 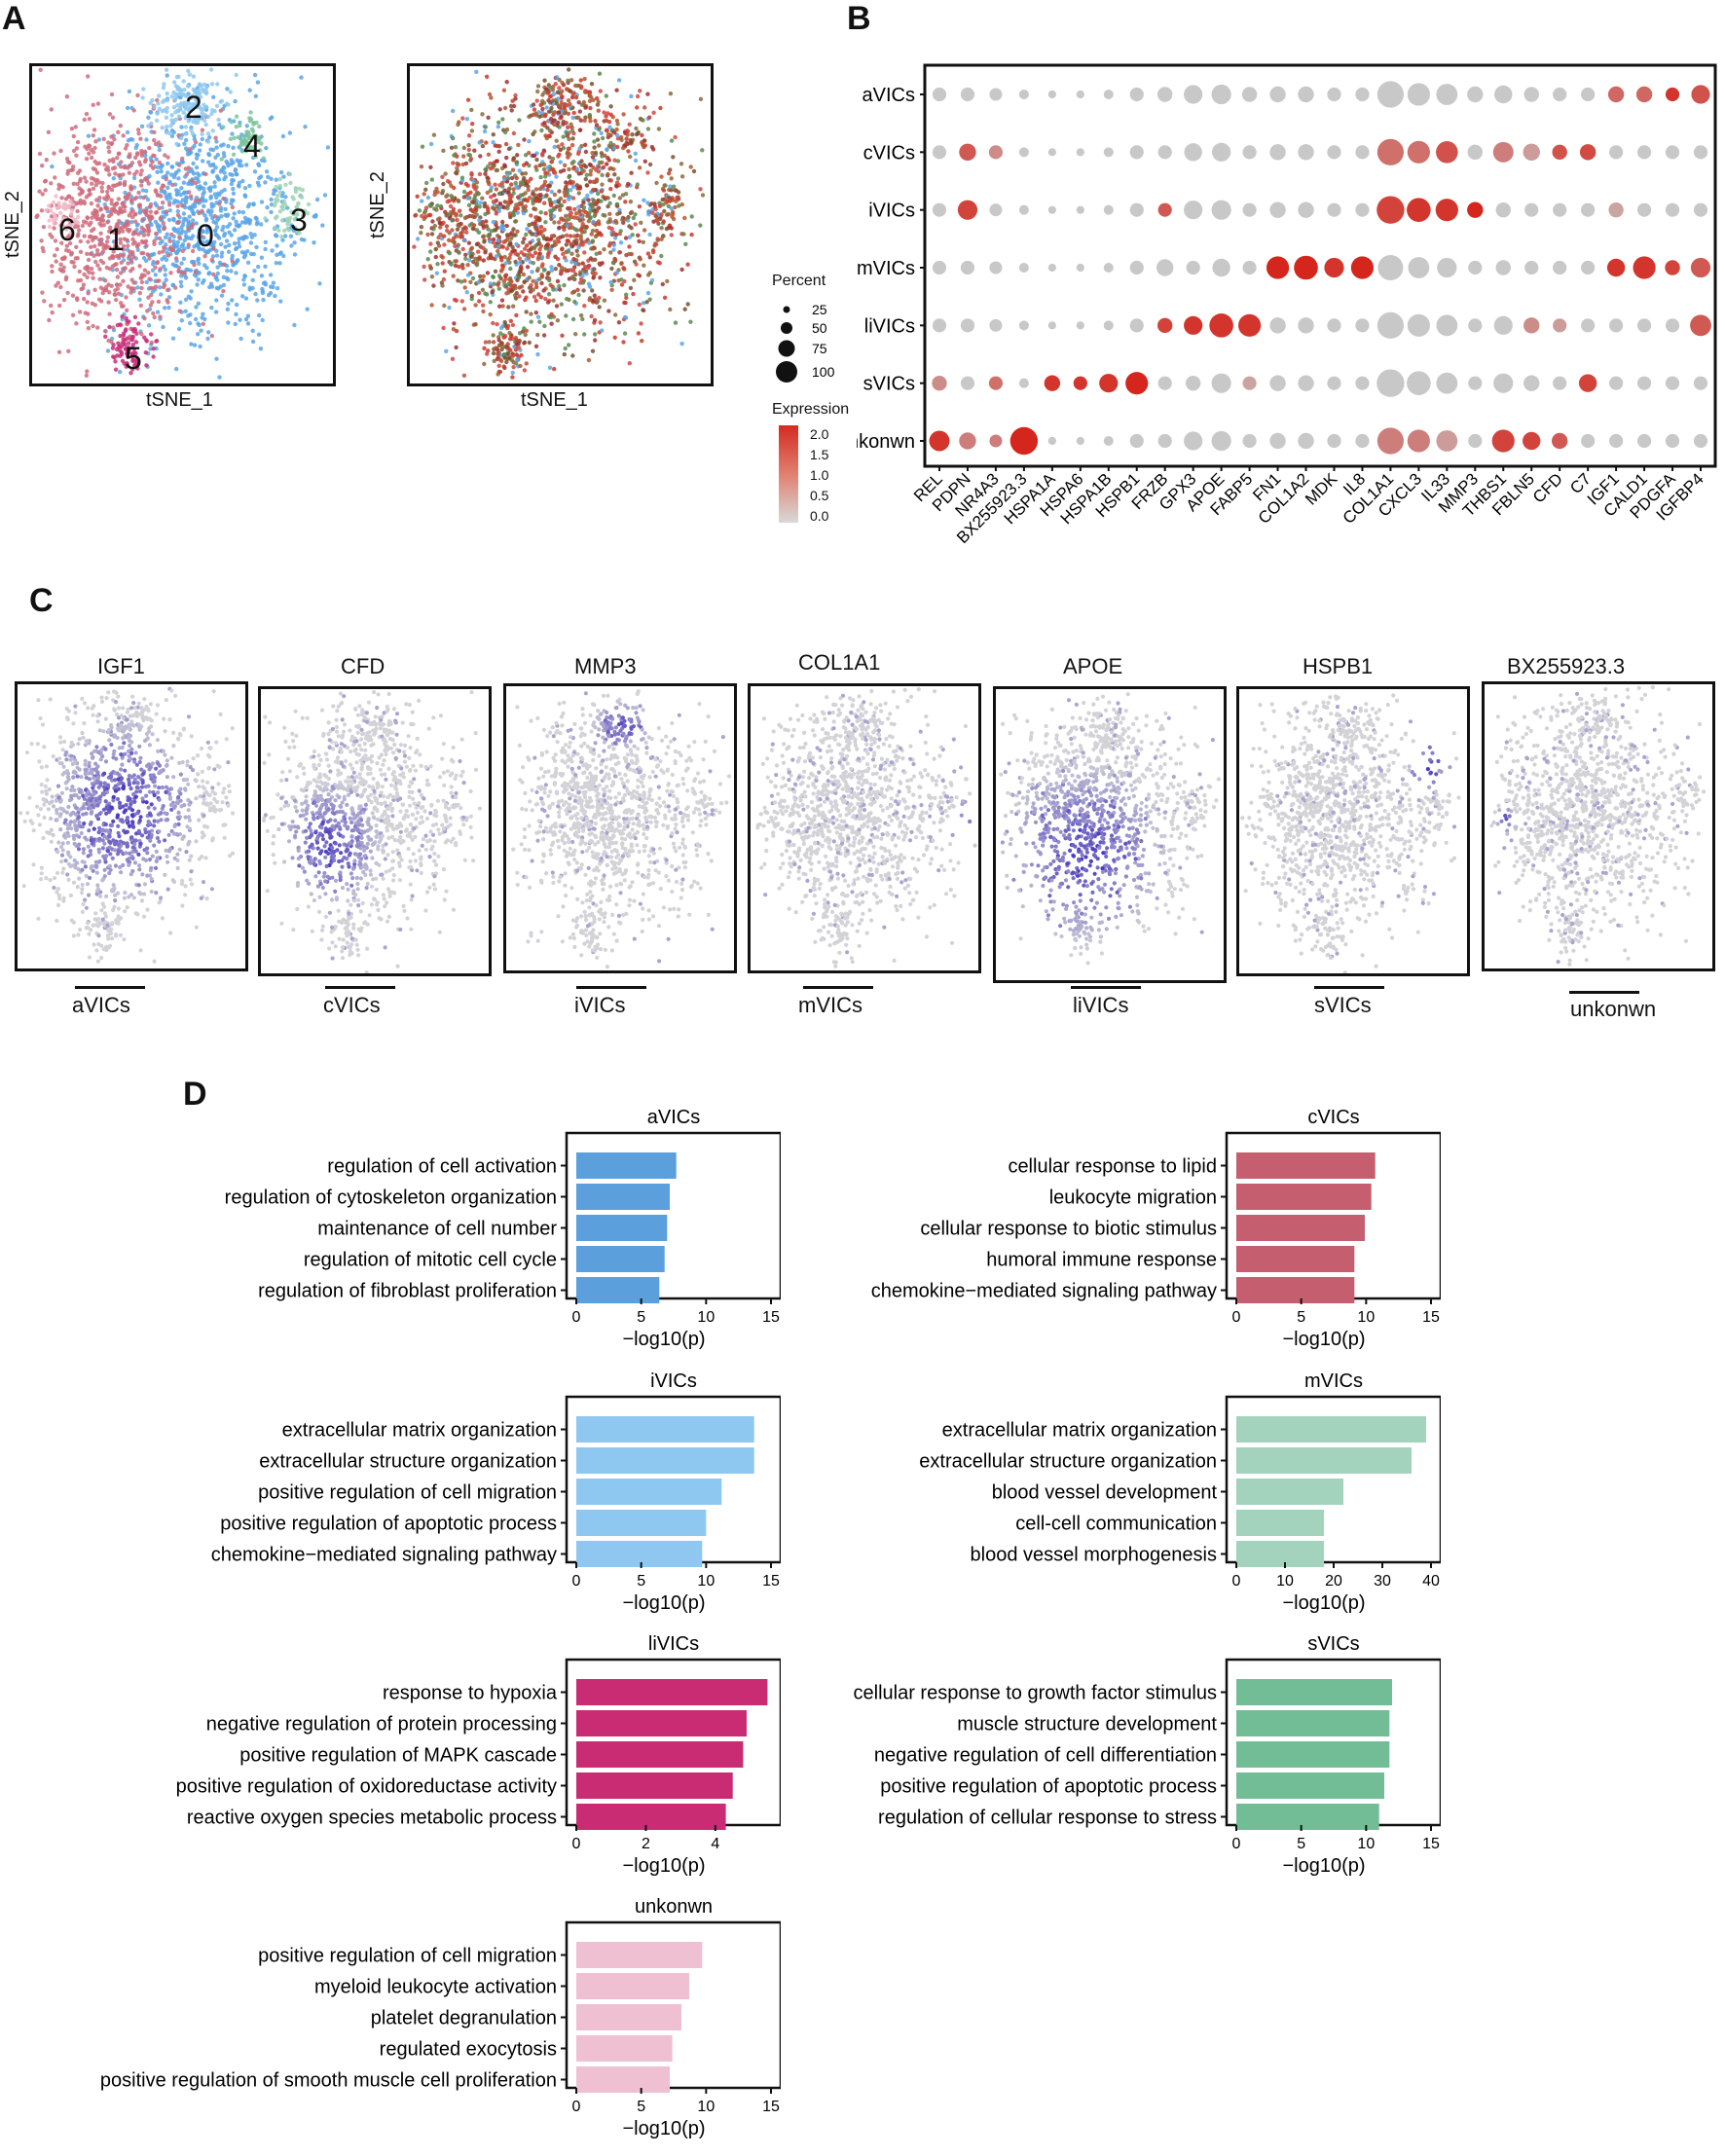 I want to click on percent-label-100: 100, so click(x=824, y=372).